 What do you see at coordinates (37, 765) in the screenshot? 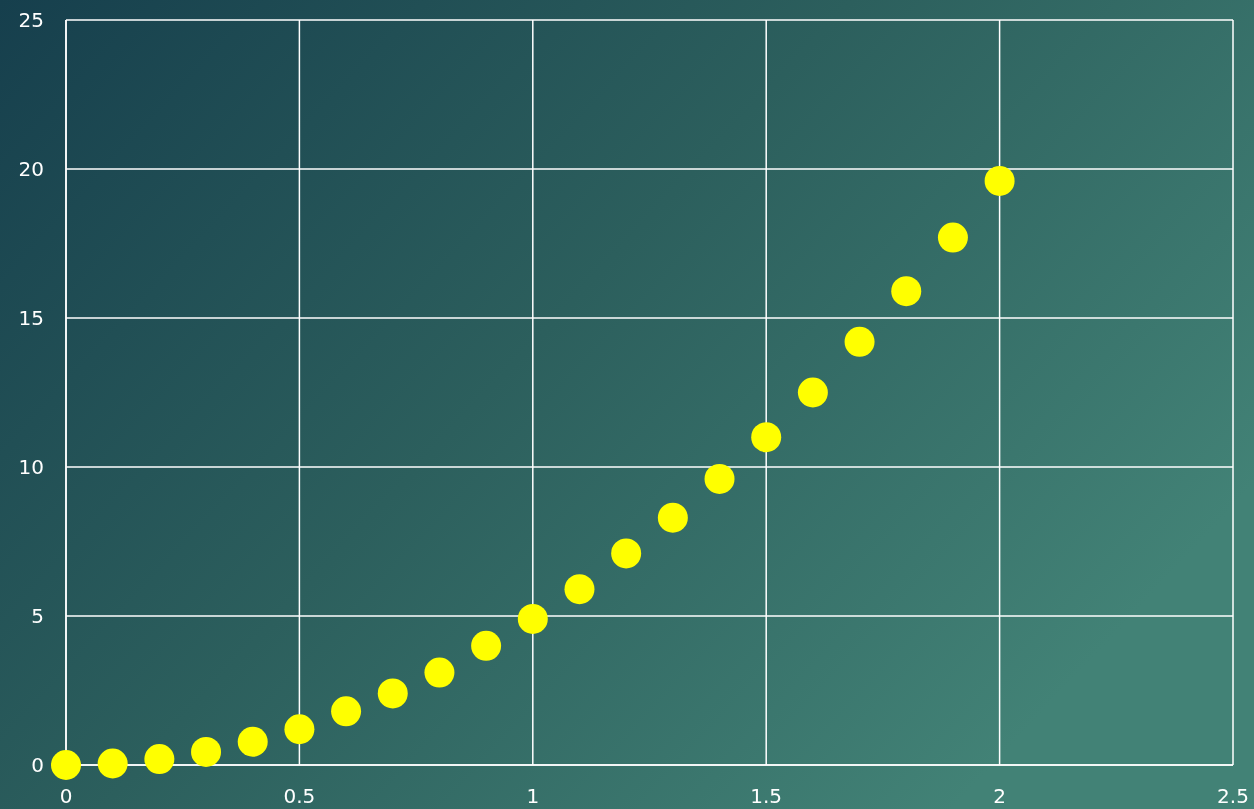
I see `y-tick-label: 0` at bounding box center [37, 765].